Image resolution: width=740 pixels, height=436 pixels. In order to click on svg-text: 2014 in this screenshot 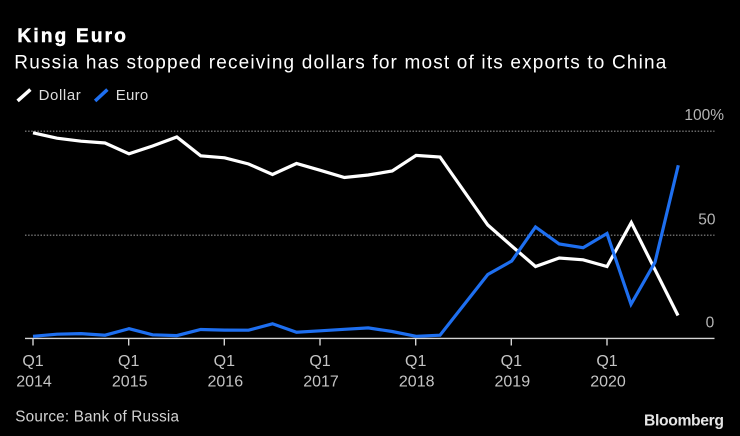, I will do `click(34, 382)`.